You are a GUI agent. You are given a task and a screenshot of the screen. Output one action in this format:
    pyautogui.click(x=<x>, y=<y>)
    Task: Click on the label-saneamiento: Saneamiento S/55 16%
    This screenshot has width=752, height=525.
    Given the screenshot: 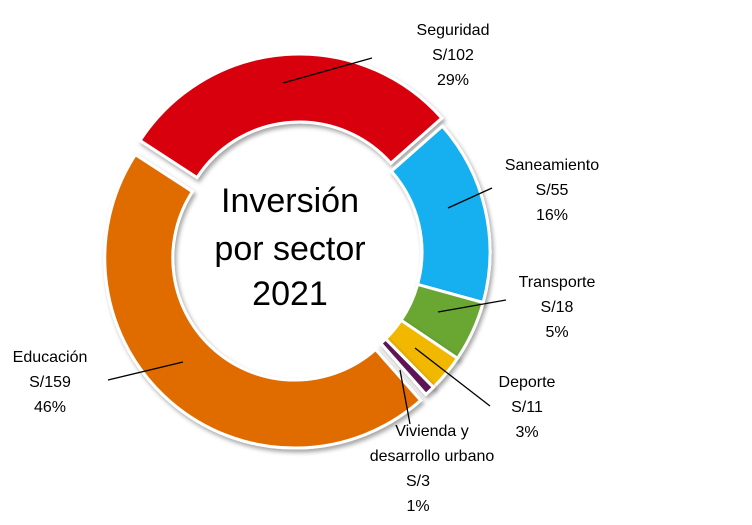 What is the action you would take?
    pyautogui.click(x=552, y=190)
    